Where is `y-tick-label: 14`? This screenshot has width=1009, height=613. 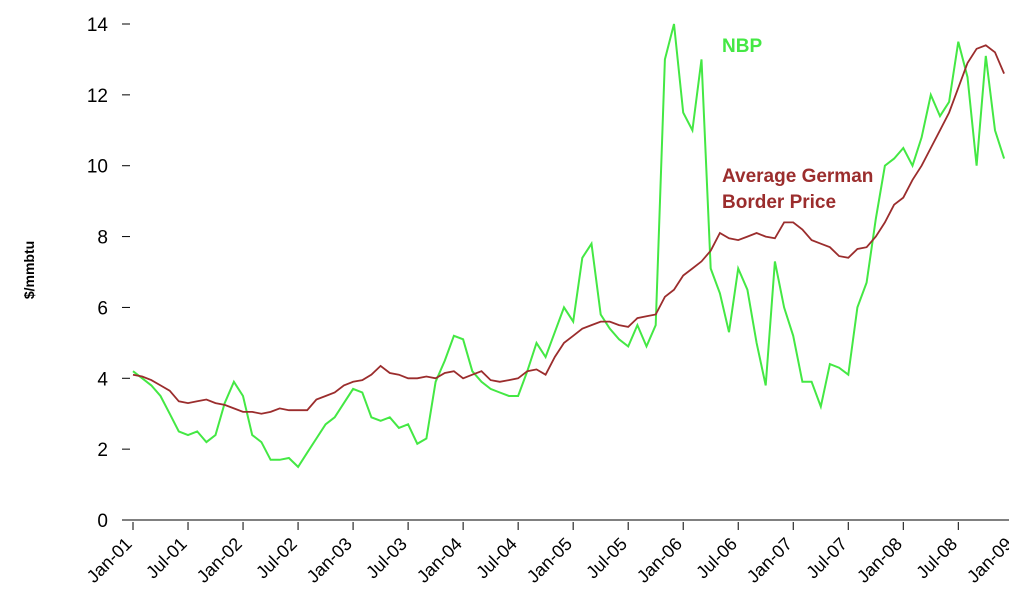
y-tick-label: 14 is located at coordinates (98, 25).